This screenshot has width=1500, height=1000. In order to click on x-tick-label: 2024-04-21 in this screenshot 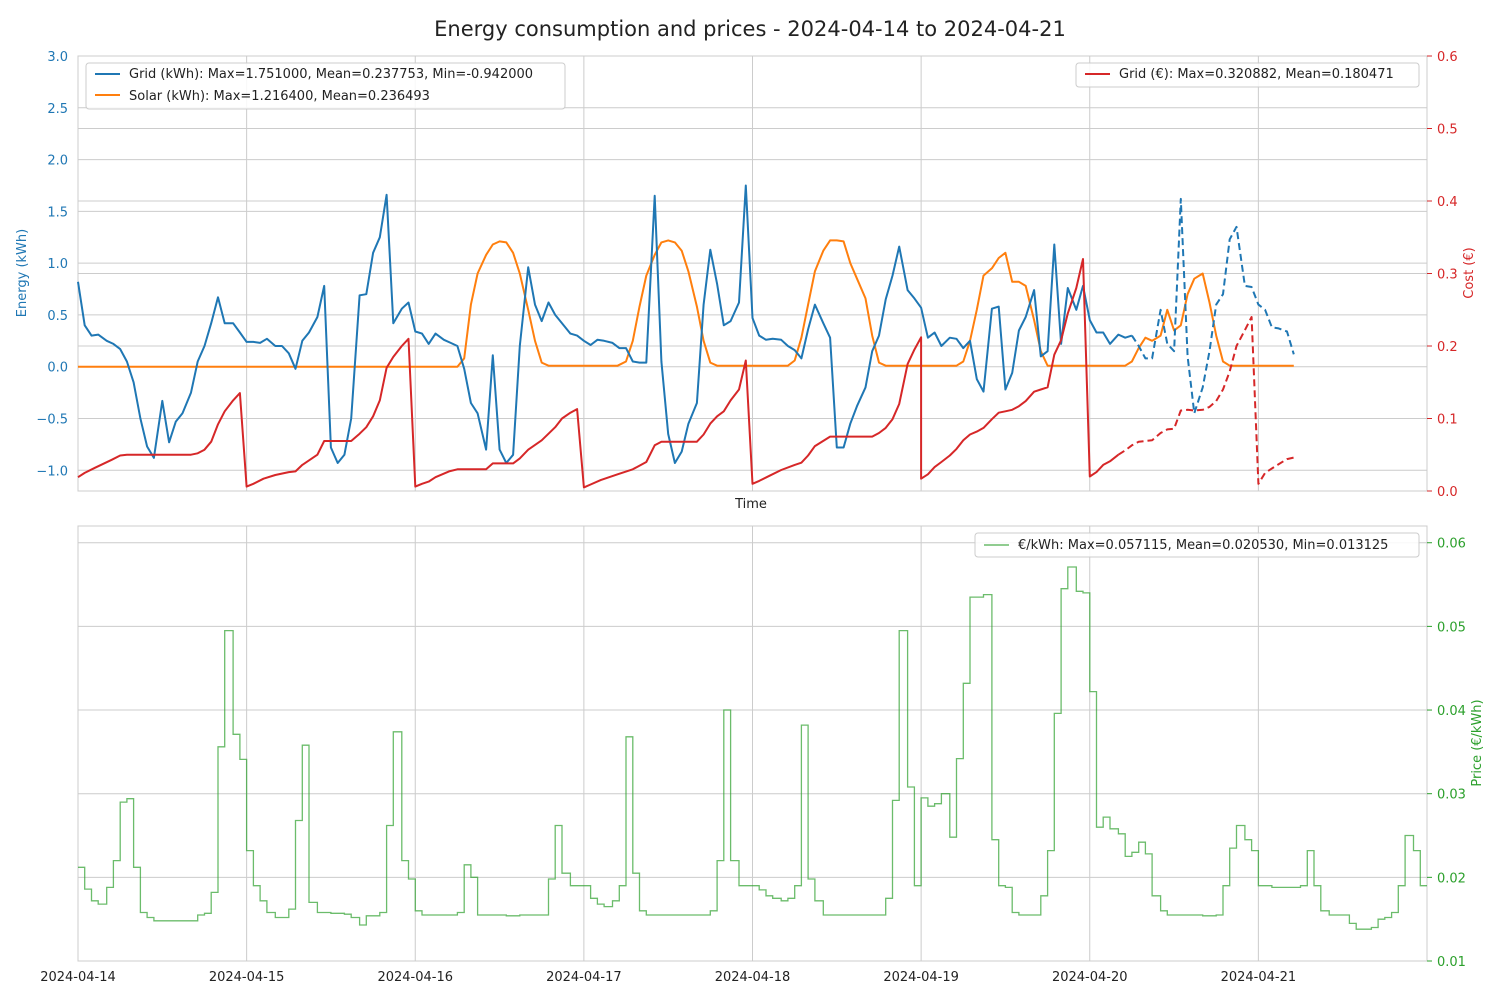, I will do `click(1259, 977)`.